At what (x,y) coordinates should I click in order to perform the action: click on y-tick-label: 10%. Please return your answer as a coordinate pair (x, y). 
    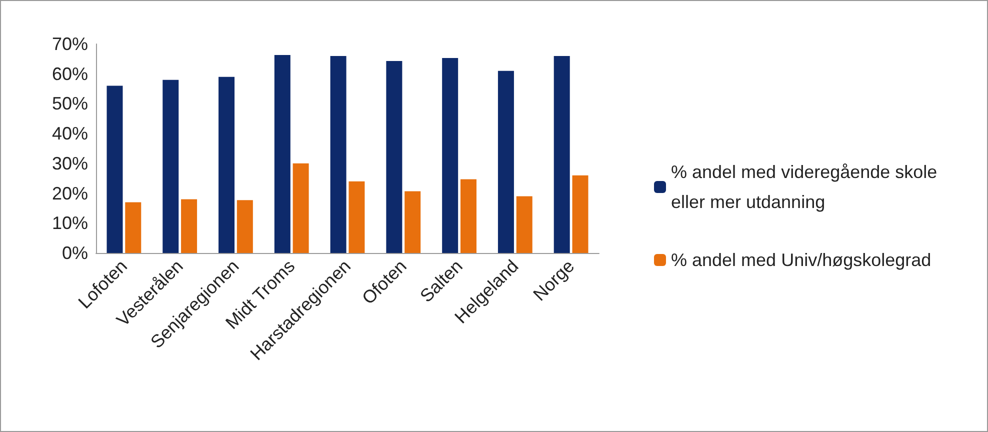
    Looking at the image, I should click on (70, 223).